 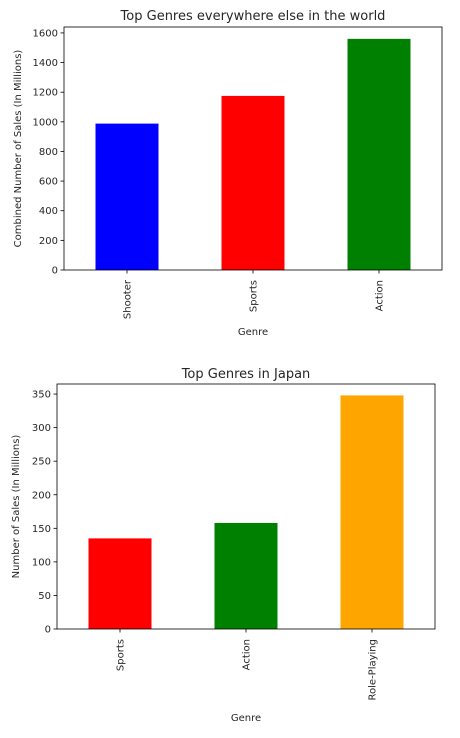 I want to click on y-tick-label: 800, so click(x=48, y=152).